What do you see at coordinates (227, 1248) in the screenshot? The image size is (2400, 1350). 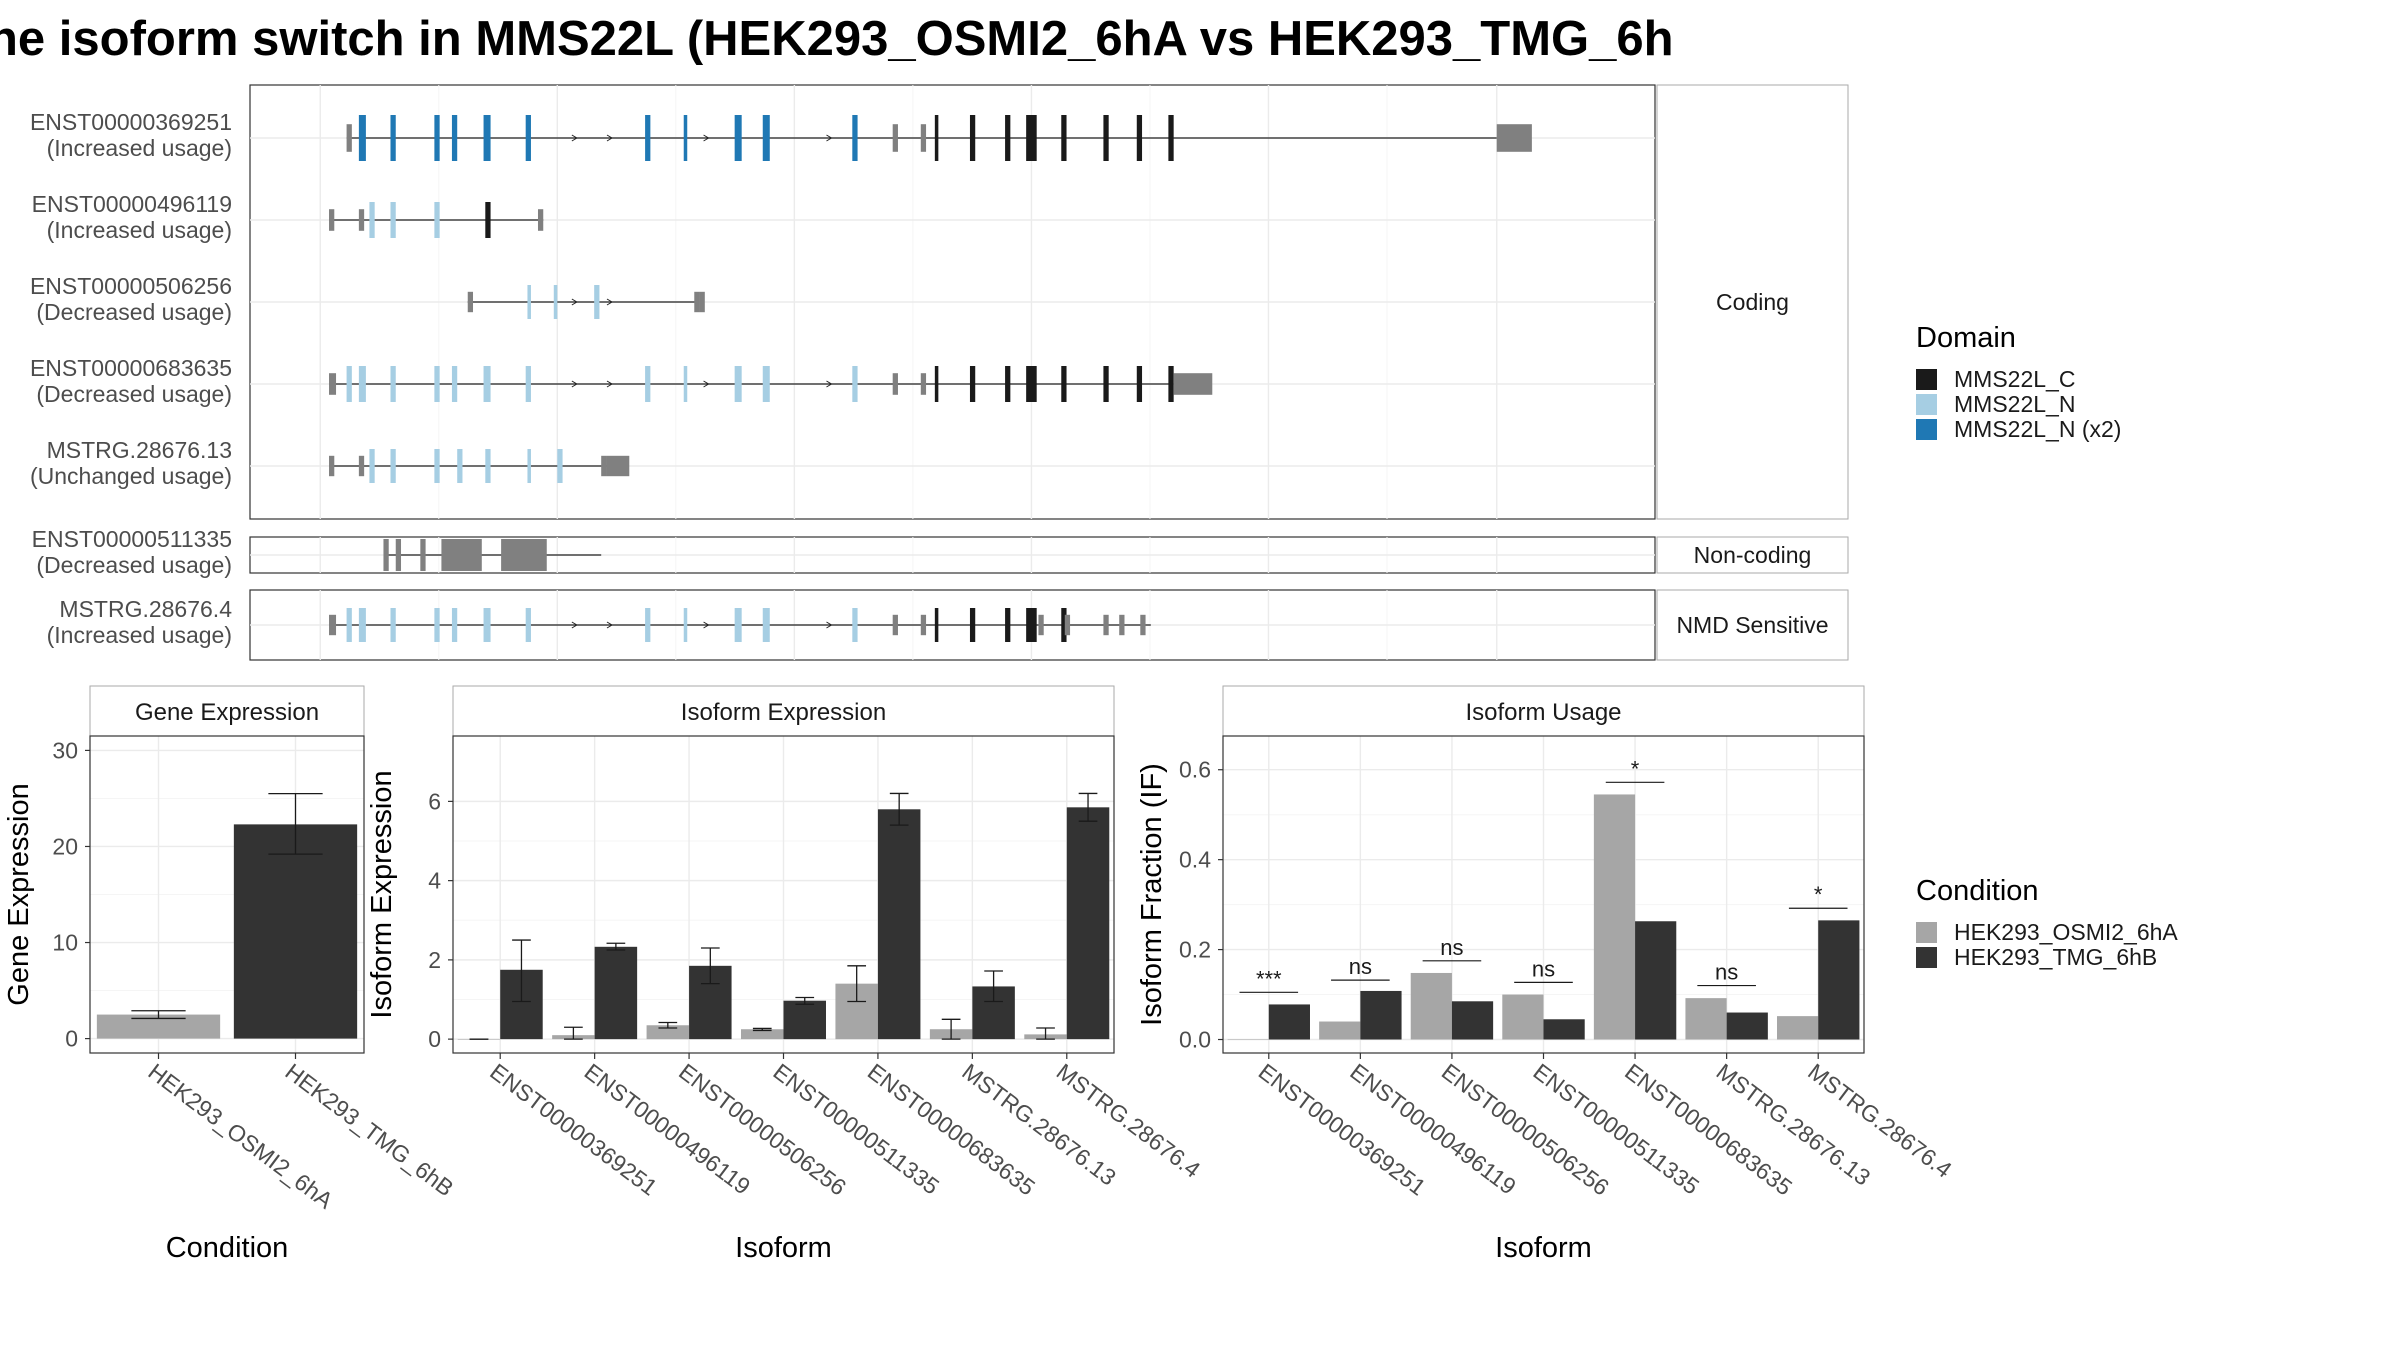 I see `x-axis-title: Condition` at bounding box center [227, 1248].